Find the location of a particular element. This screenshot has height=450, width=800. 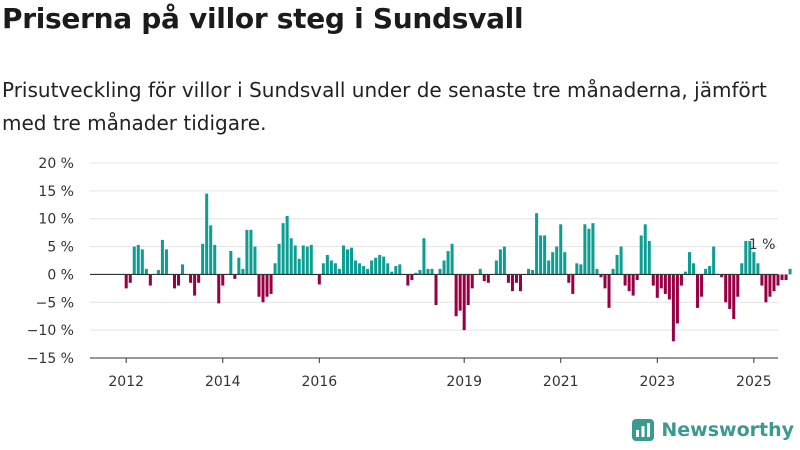

y-tick-label: −15 % is located at coordinates (50, 359).